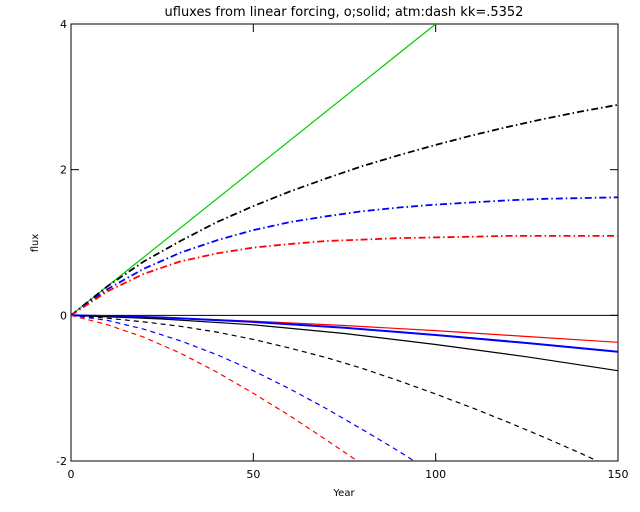  I want to click on y-tick-label: 2, so click(63, 170).